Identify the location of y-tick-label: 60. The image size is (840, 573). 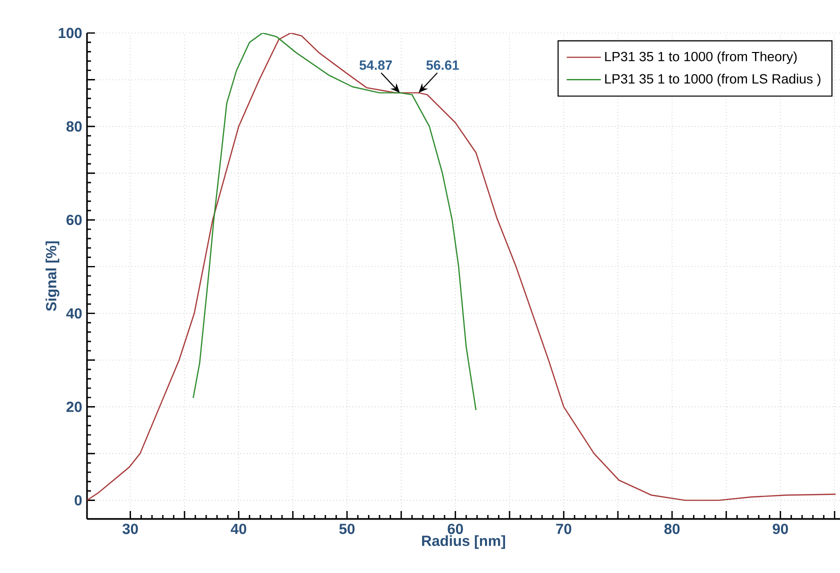
(74, 220).